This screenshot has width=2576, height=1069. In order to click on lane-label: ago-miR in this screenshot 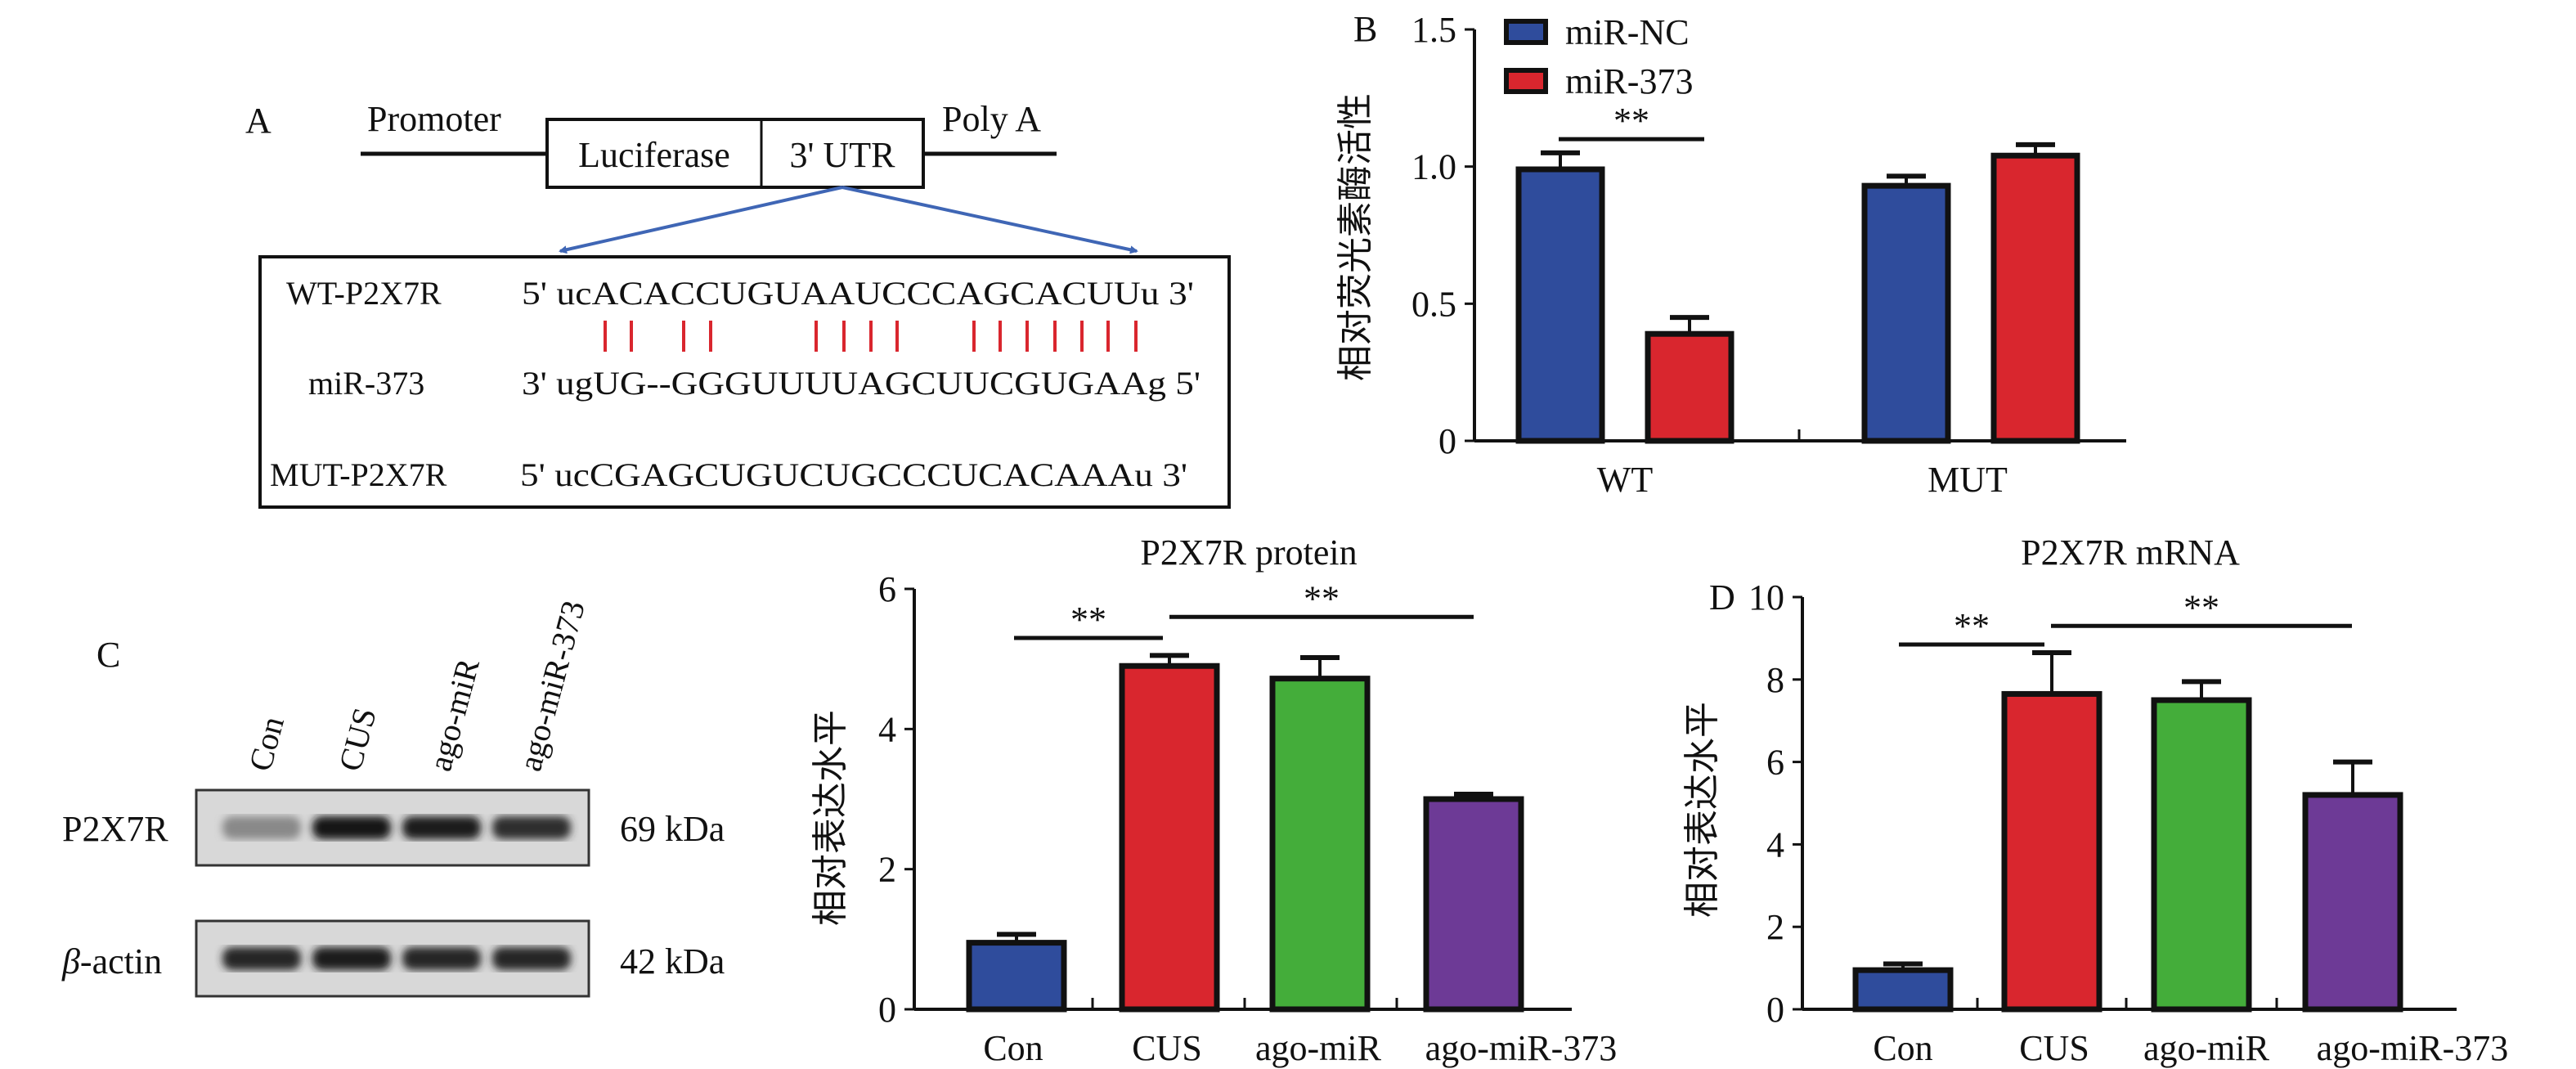, I will do `click(454, 714)`.